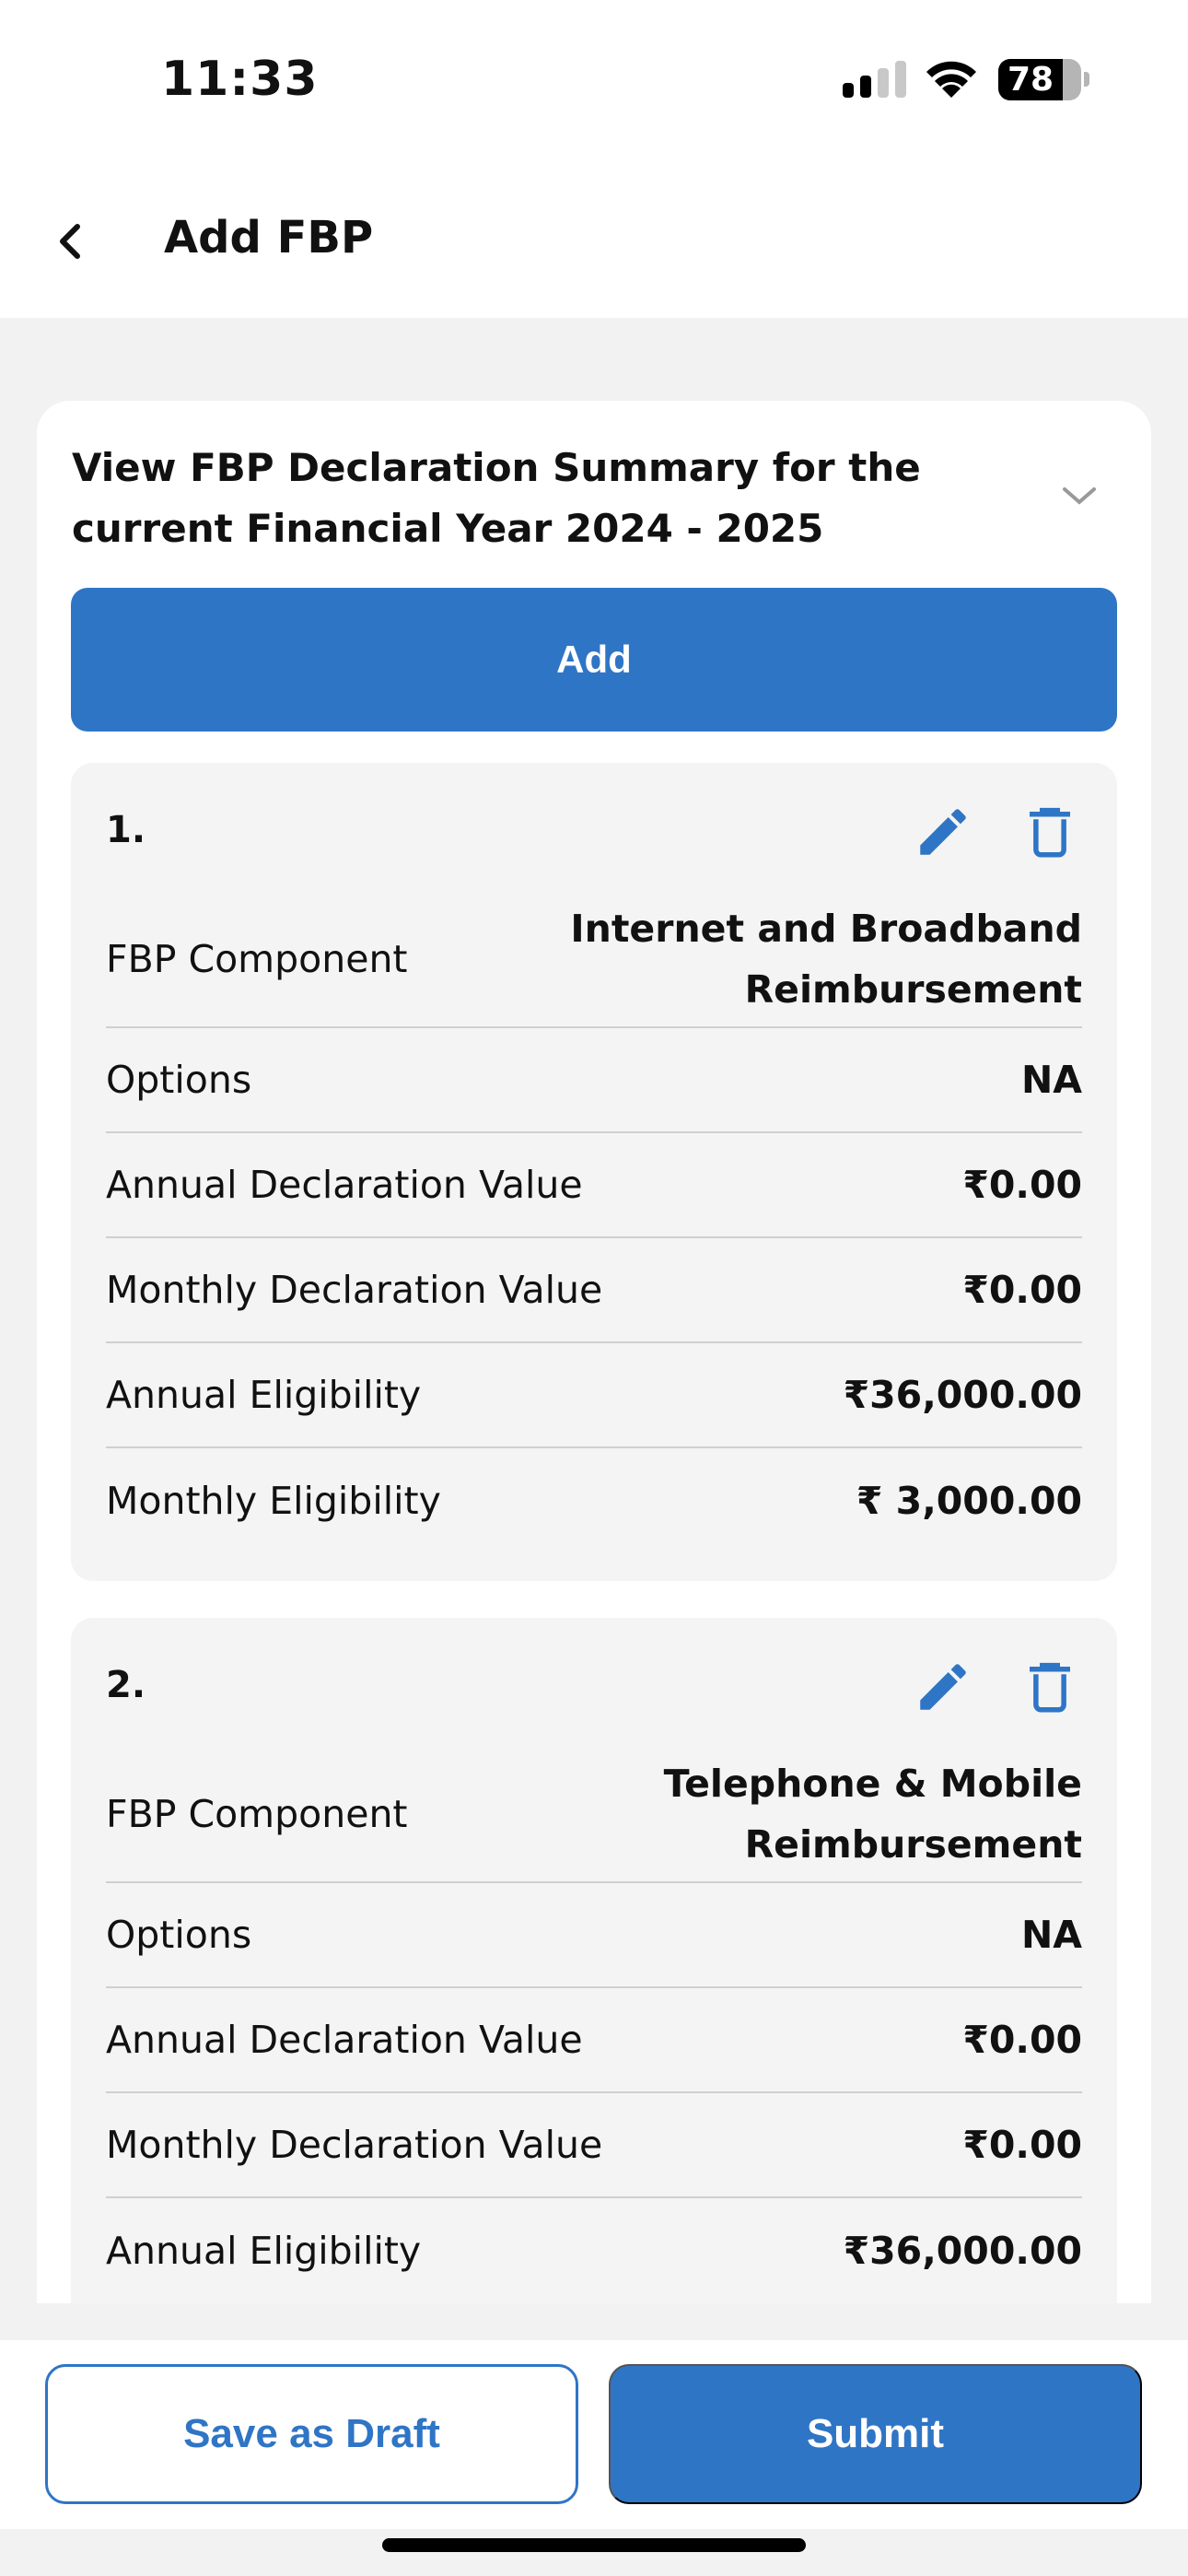 This screenshot has width=1188, height=2576. Describe the element at coordinates (594, 2545) in the screenshot. I see `home-indicator` at that location.